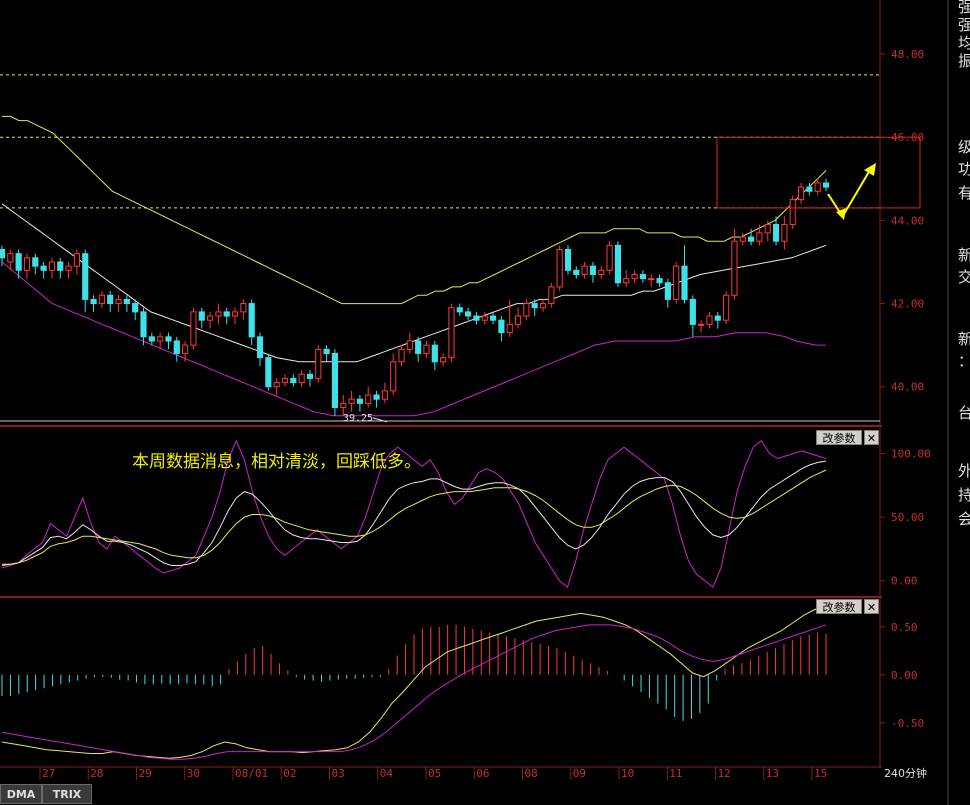  What do you see at coordinates (358, 418) in the screenshot?
I see `low-price-label: 39.25` at bounding box center [358, 418].